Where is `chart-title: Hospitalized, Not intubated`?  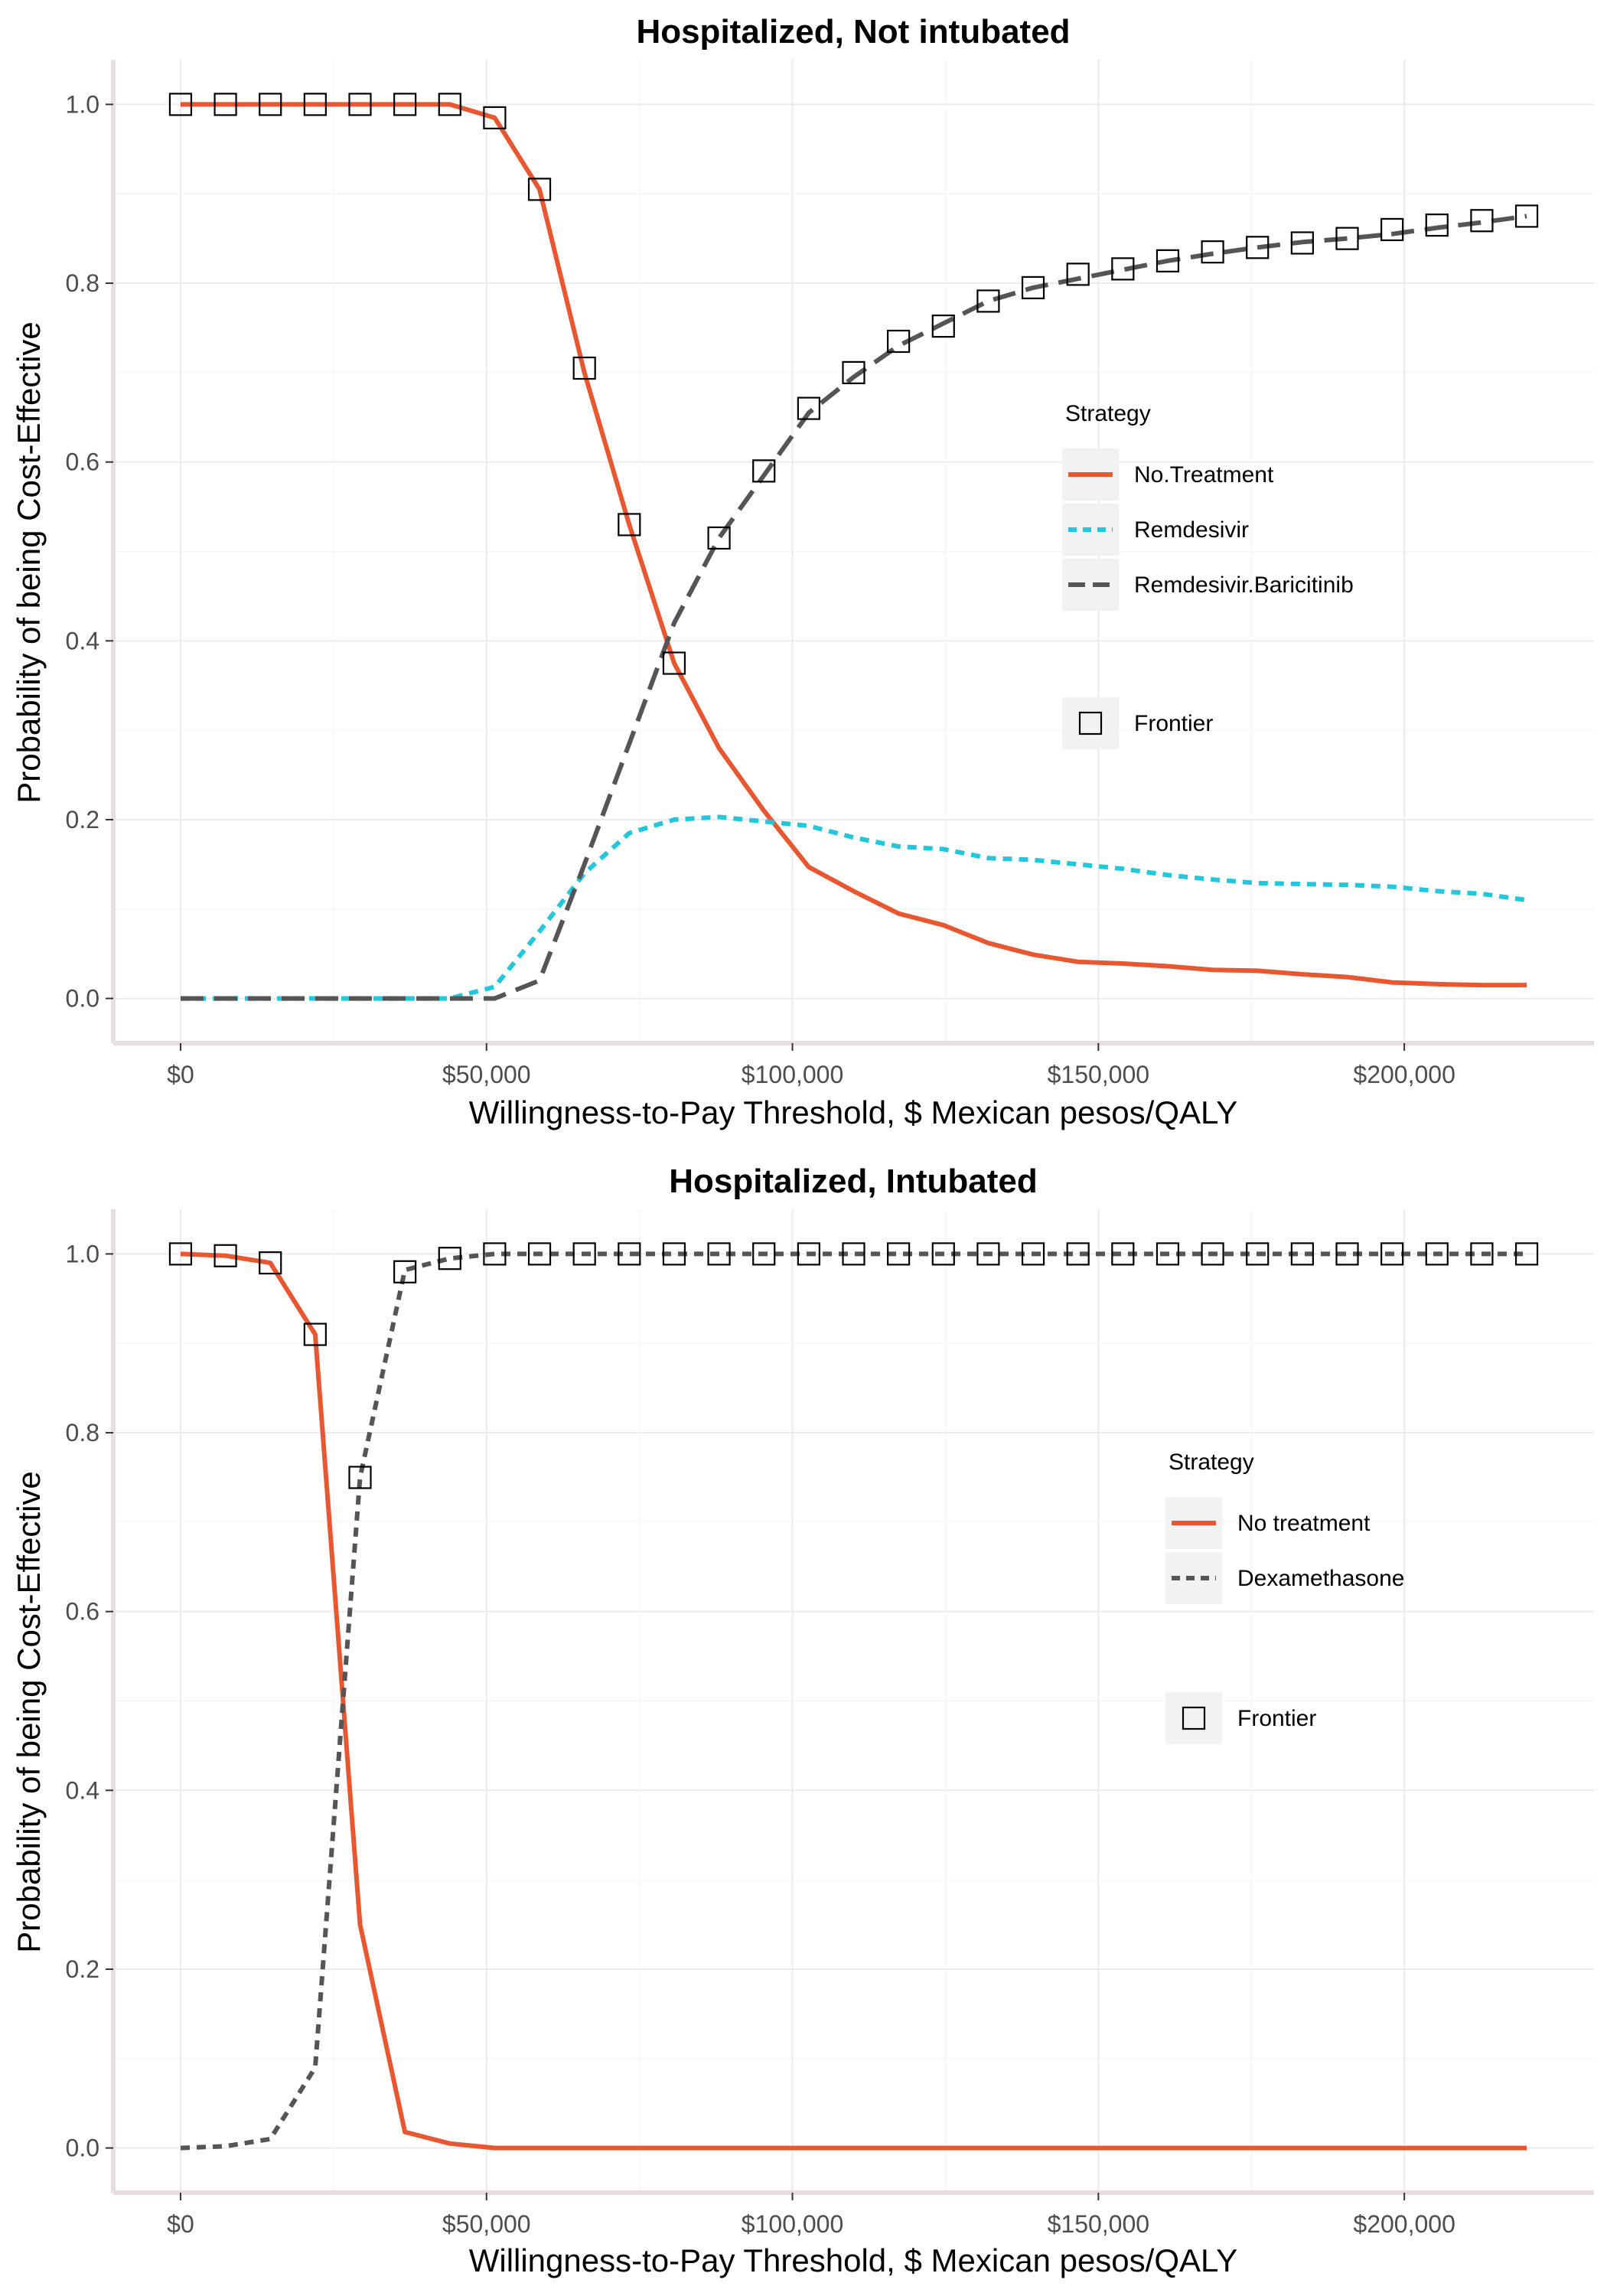
chart-title: Hospitalized, Not intubated is located at coordinates (853, 32).